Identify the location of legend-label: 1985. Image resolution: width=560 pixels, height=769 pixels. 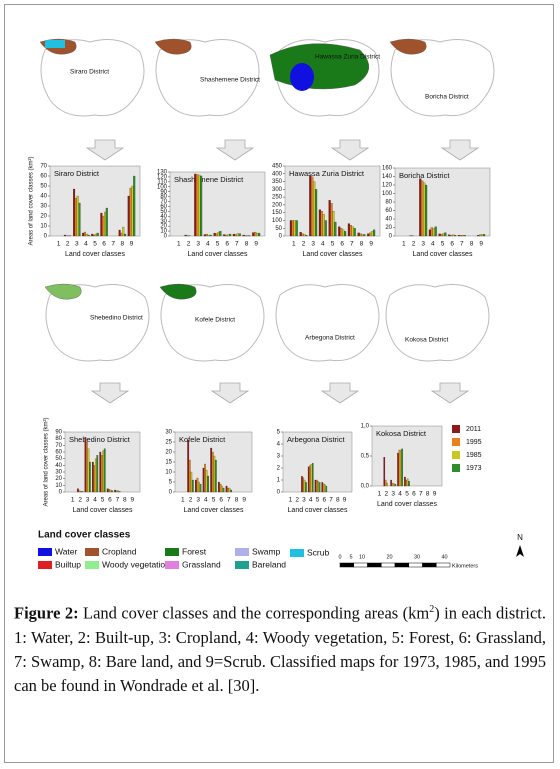
(474, 455).